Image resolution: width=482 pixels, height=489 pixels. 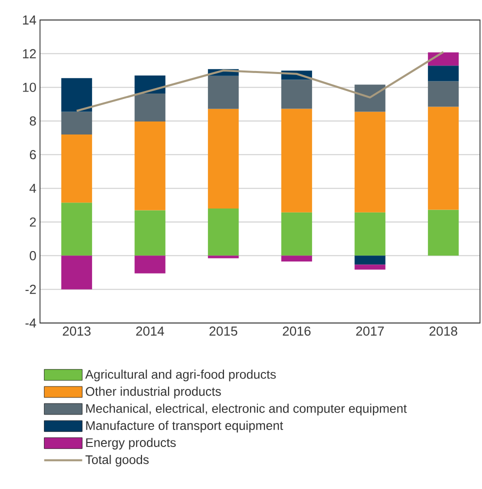 I want to click on x-tick-label: 2014, so click(x=150, y=331).